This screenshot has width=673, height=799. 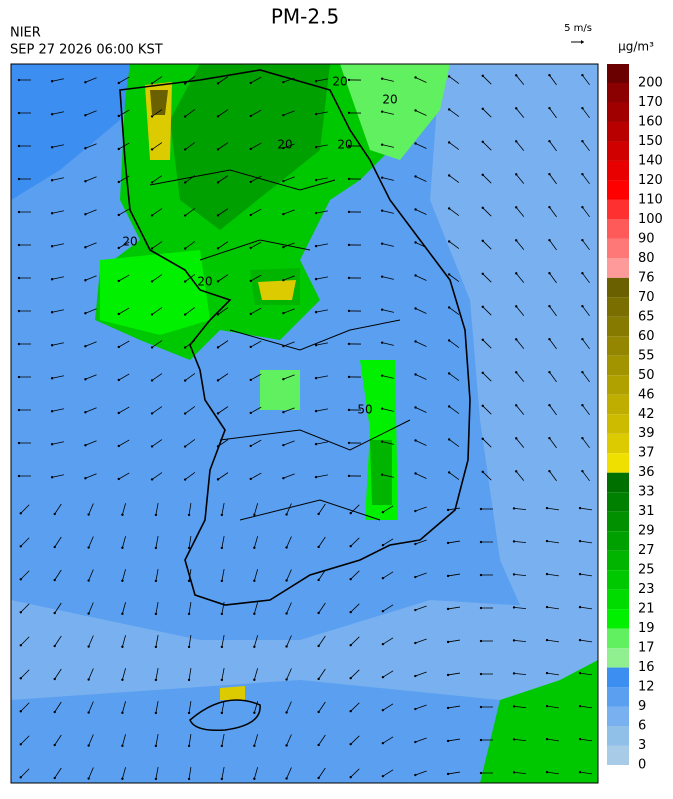 I want to click on colorbar-label: 170, so click(x=650, y=102).